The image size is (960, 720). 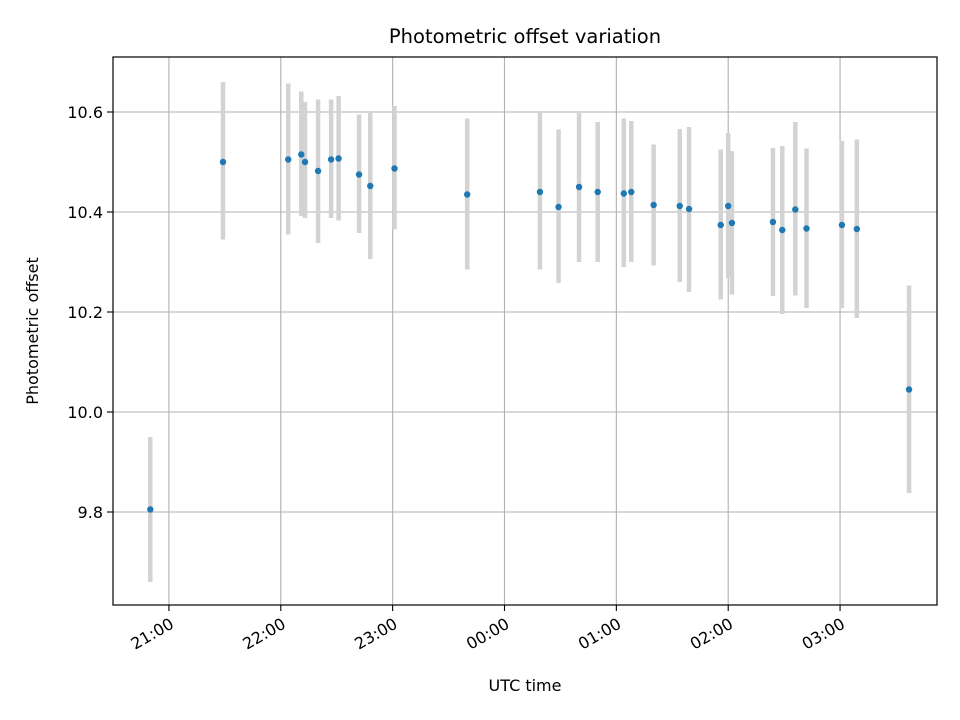 I want to click on y-tick-label: 9.8, so click(x=90, y=512).